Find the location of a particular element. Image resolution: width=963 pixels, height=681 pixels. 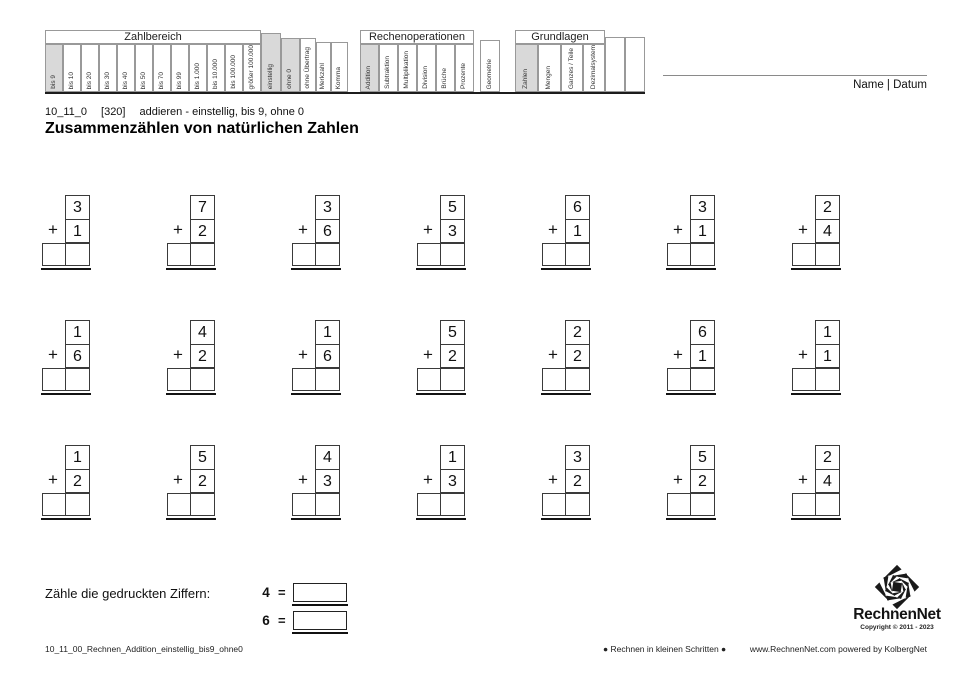

addend-bottom: 4 is located at coordinates (827, 230).